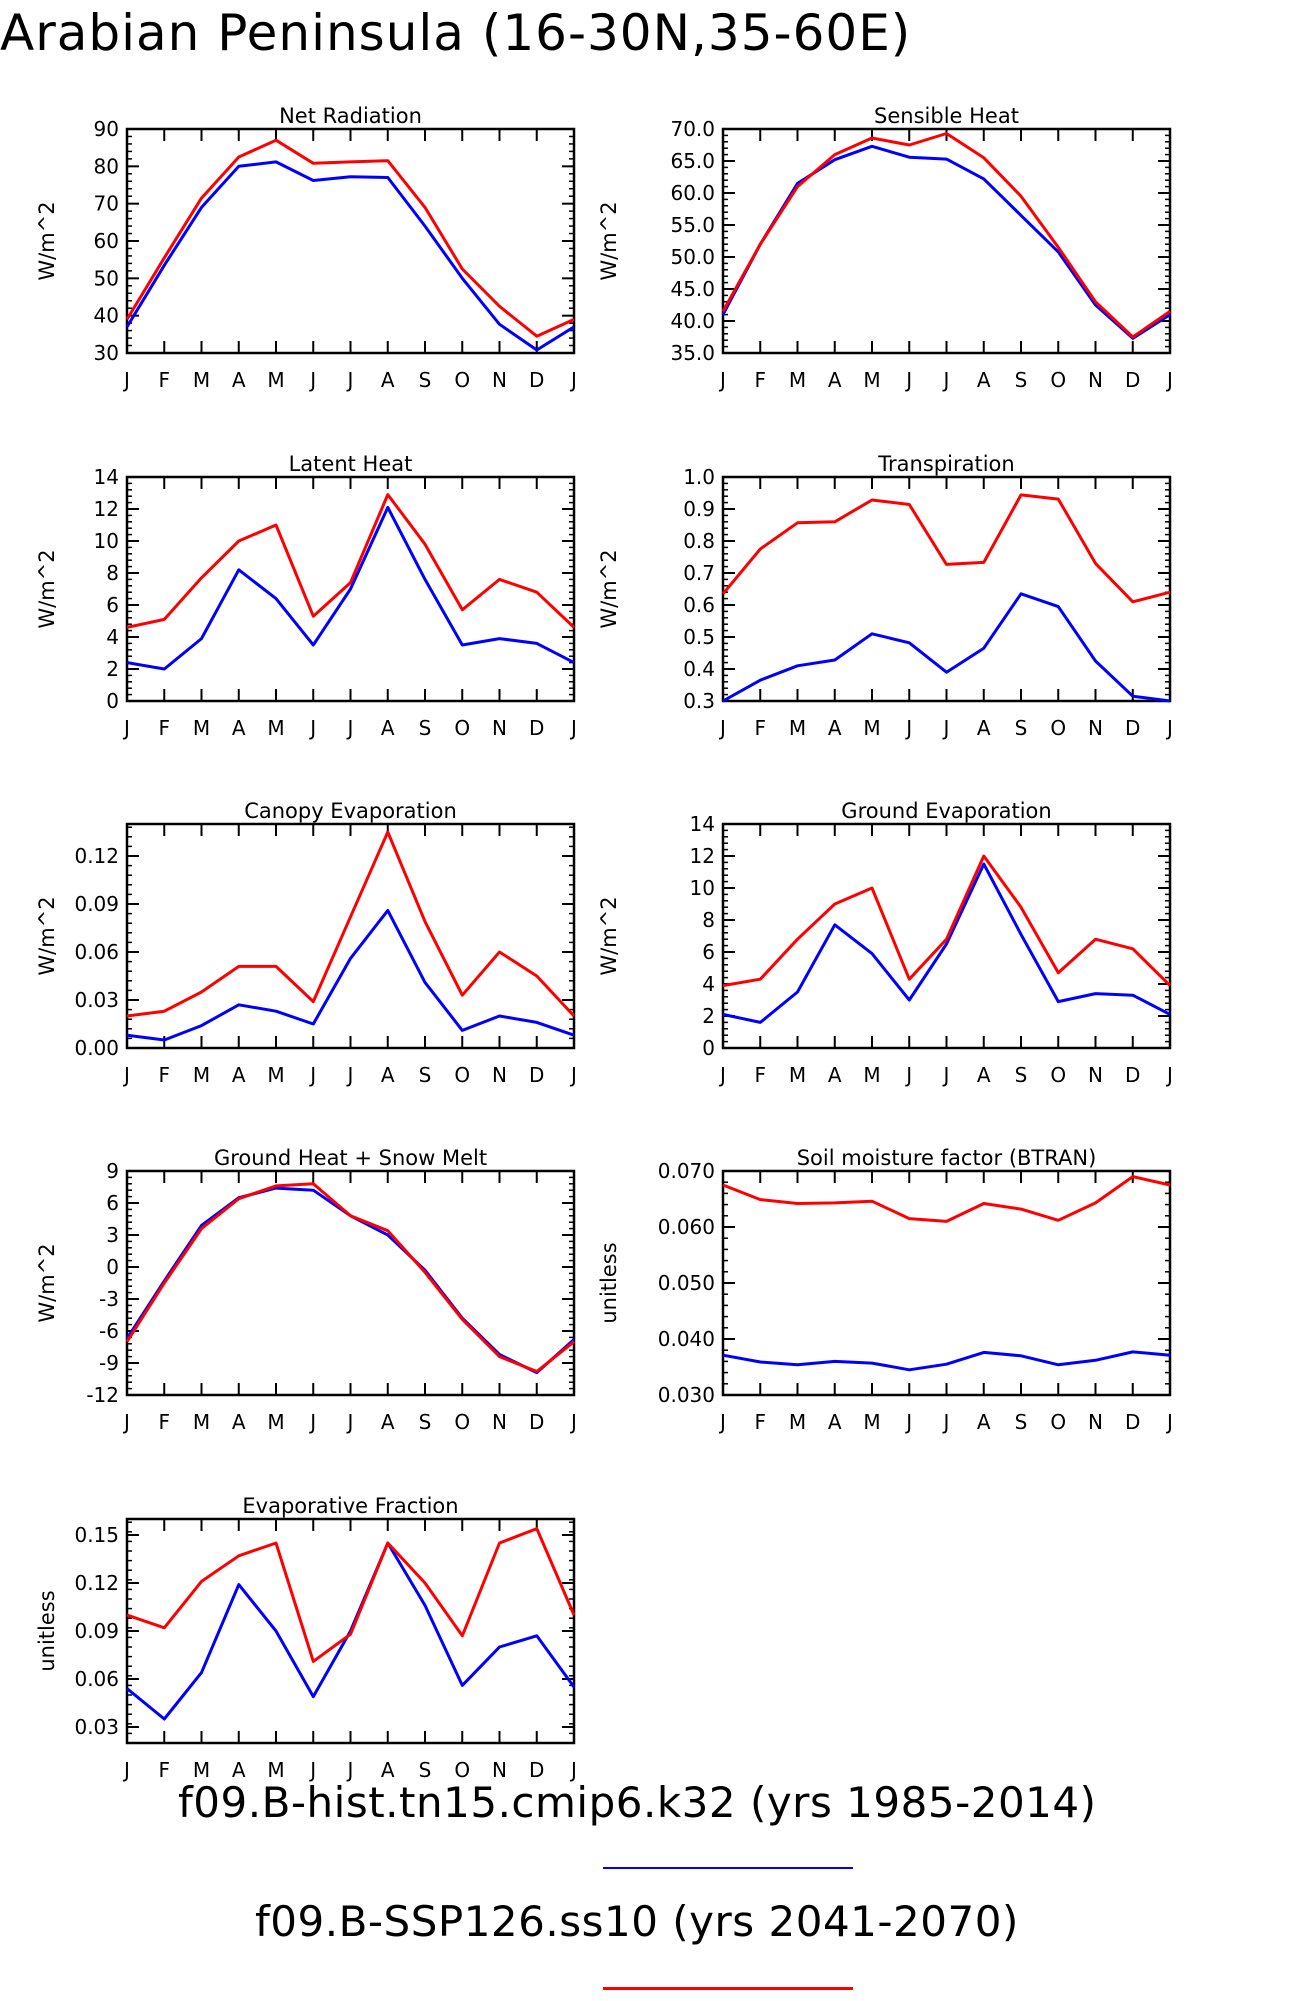 The width and height of the screenshot is (1289, 2001). I want to click on y-tick-label: 0.070, so click(686, 1171).